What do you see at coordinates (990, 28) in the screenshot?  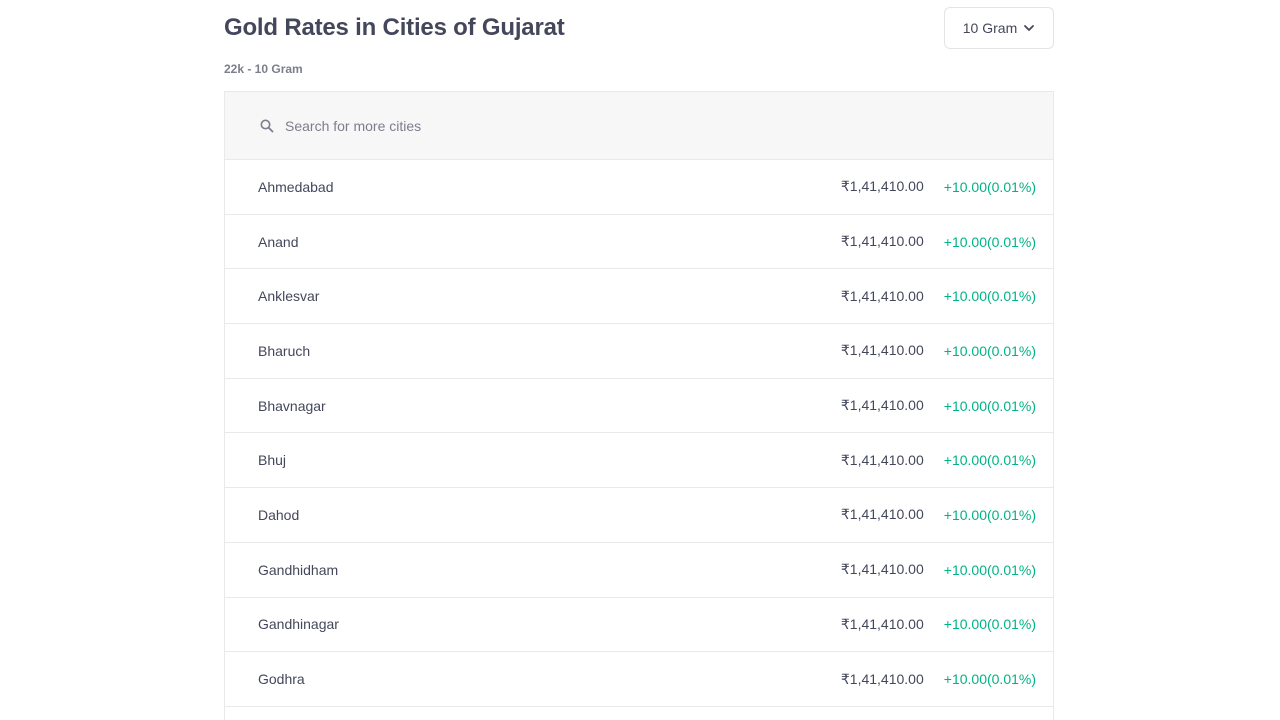 I see `unit-dropdown-label: 10 Gram` at bounding box center [990, 28].